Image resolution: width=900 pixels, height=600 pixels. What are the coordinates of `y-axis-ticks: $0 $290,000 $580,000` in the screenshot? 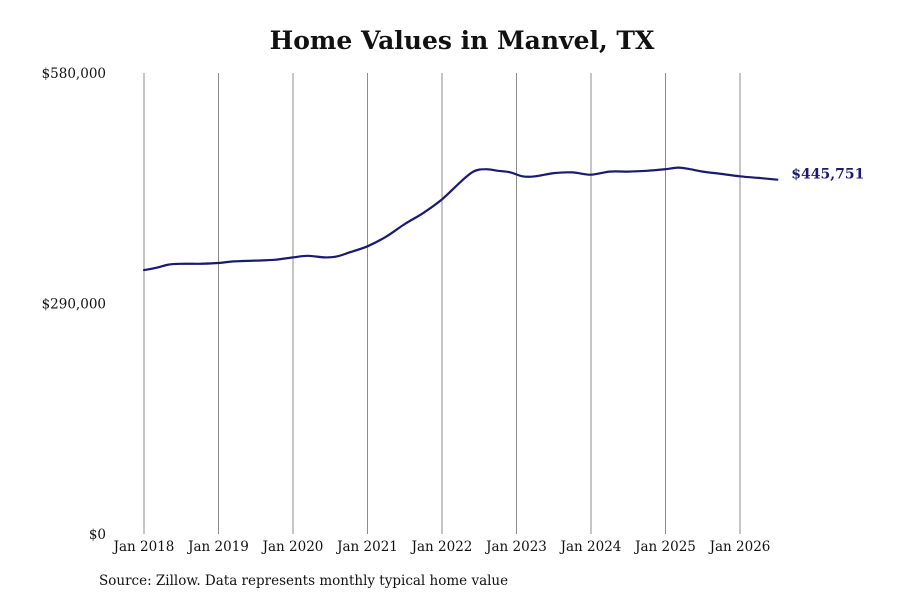 It's located at (74, 304).